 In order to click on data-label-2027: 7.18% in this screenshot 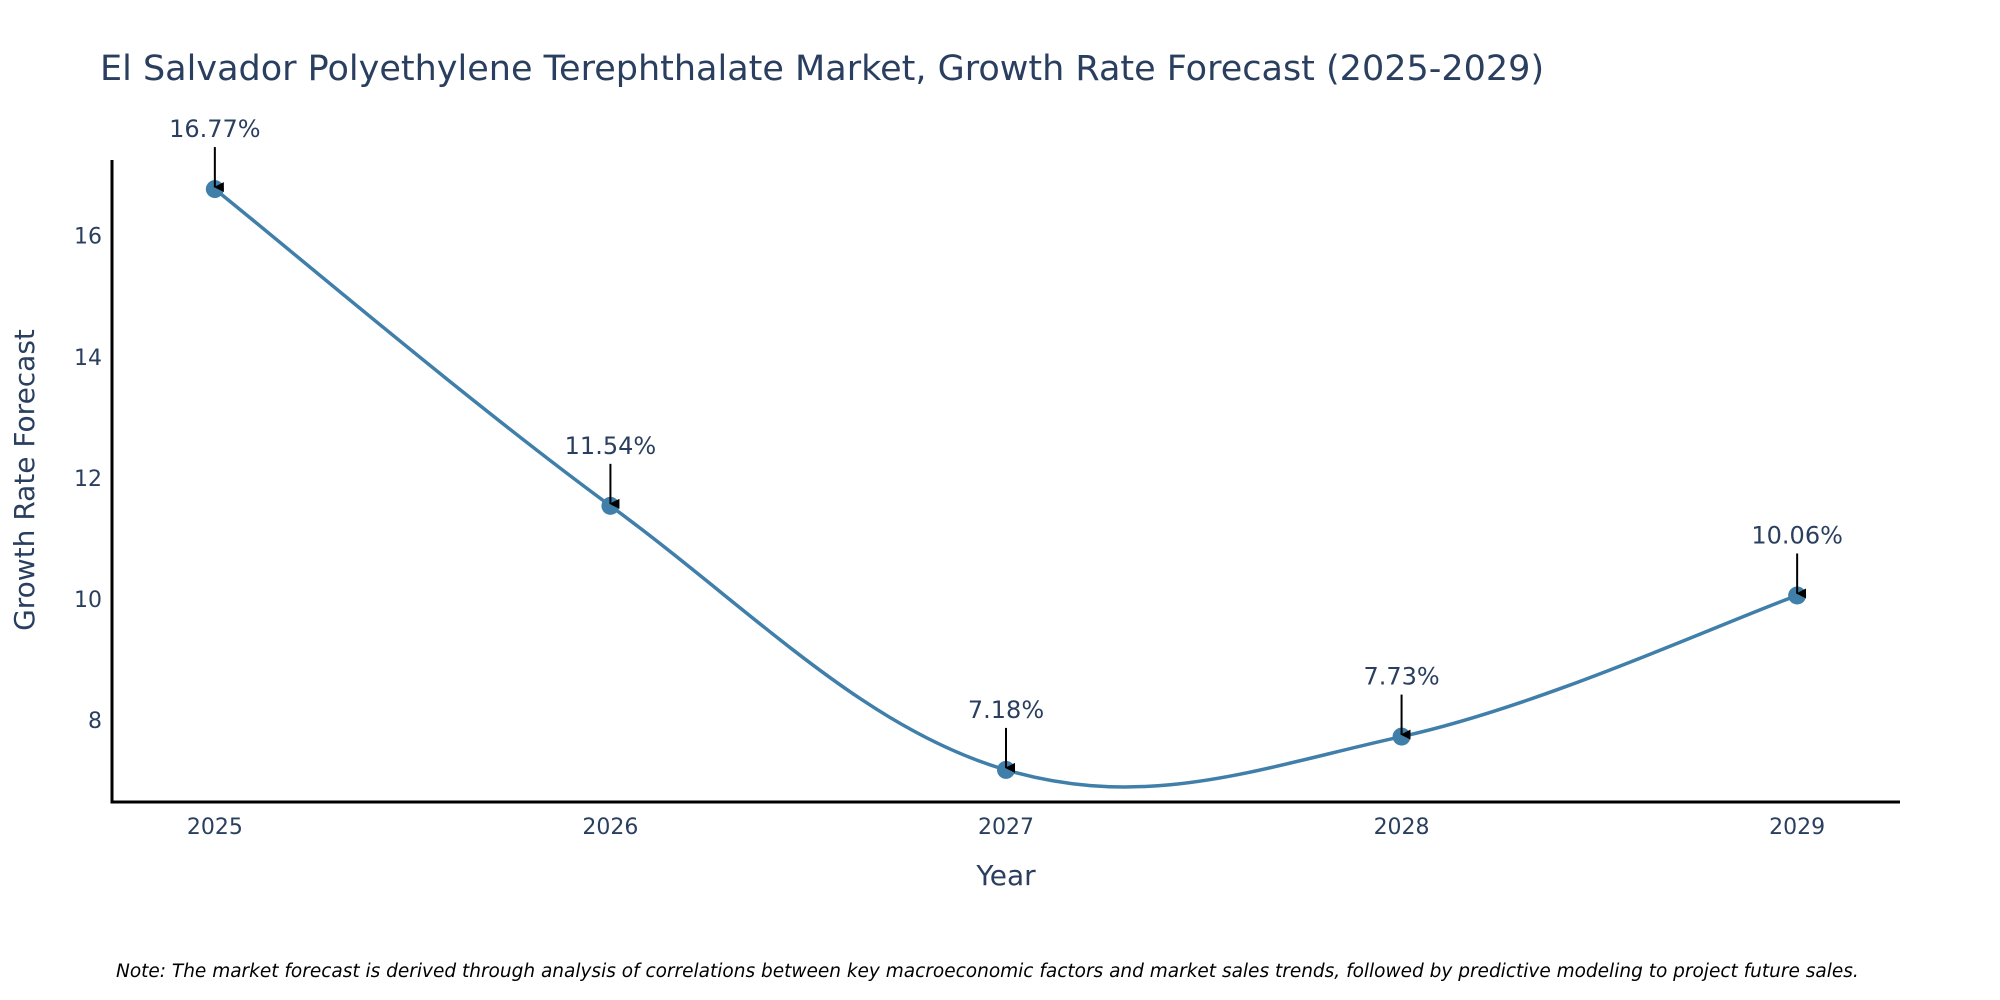, I will do `click(1006, 710)`.